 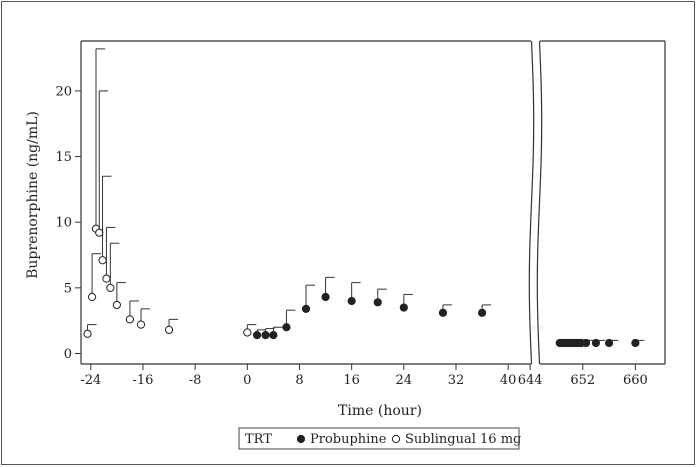 What do you see at coordinates (247, 380) in the screenshot?
I see `x-tick-label: 0` at bounding box center [247, 380].